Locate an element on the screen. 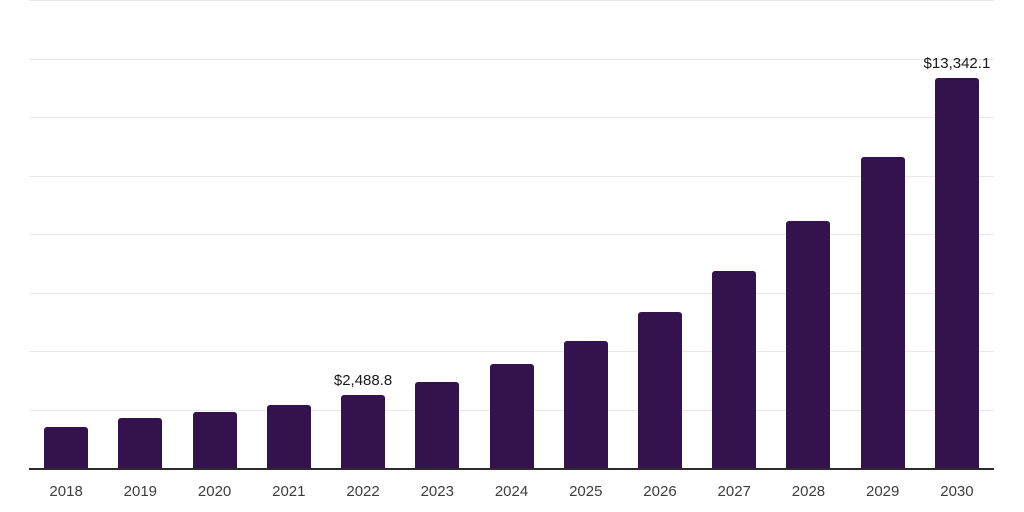 This screenshot has height=512, width=1024. bar-2025 is located at coordinates (585, 404).